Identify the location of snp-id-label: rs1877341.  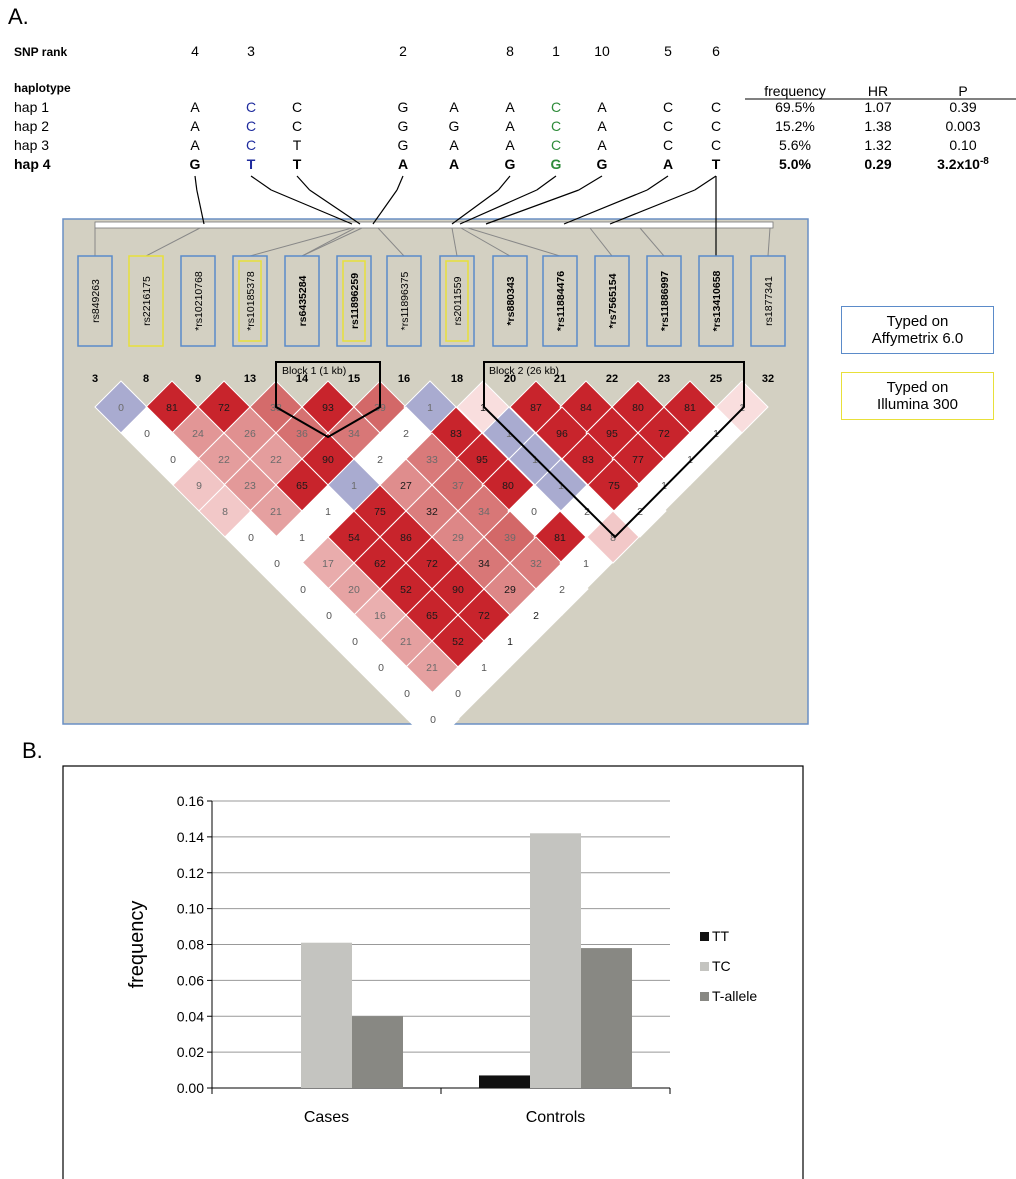
(769, 301).